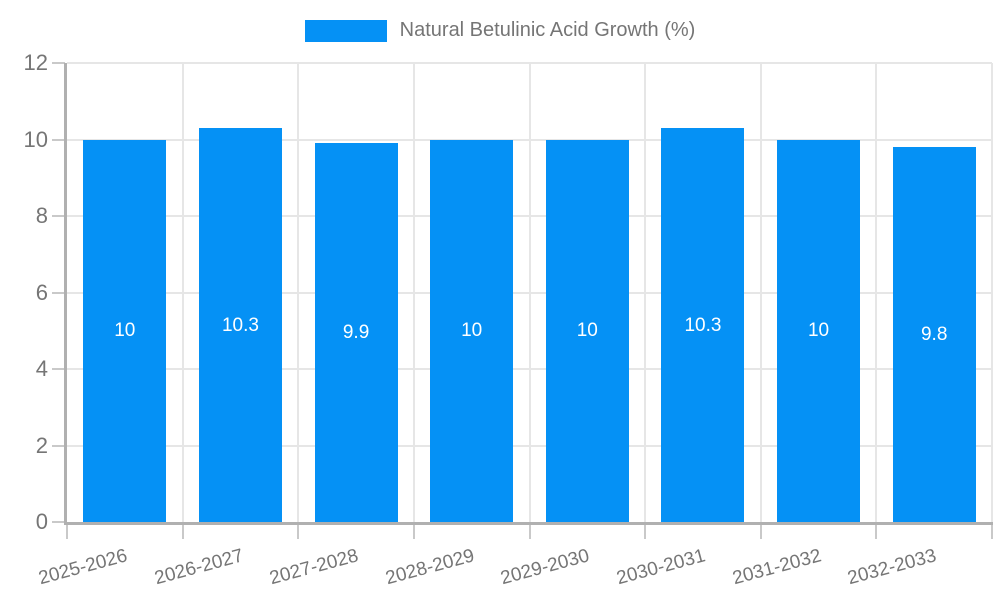  Describe the element at coordinates (35, 139) in the screenshot. I see `y-axis-tick-label: 10` at that location.